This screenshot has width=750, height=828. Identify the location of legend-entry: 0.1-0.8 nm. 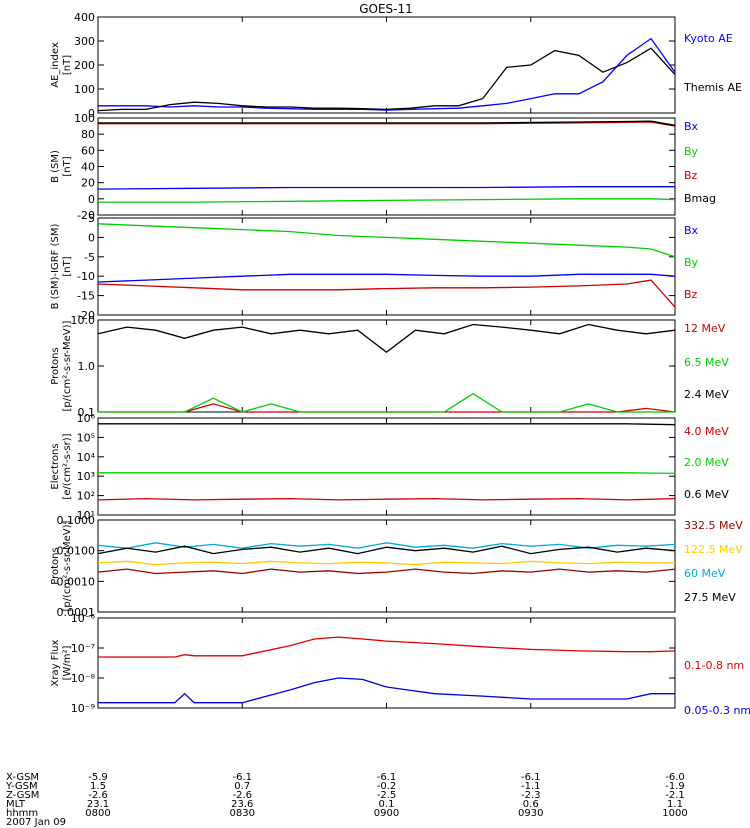
(714, 665).